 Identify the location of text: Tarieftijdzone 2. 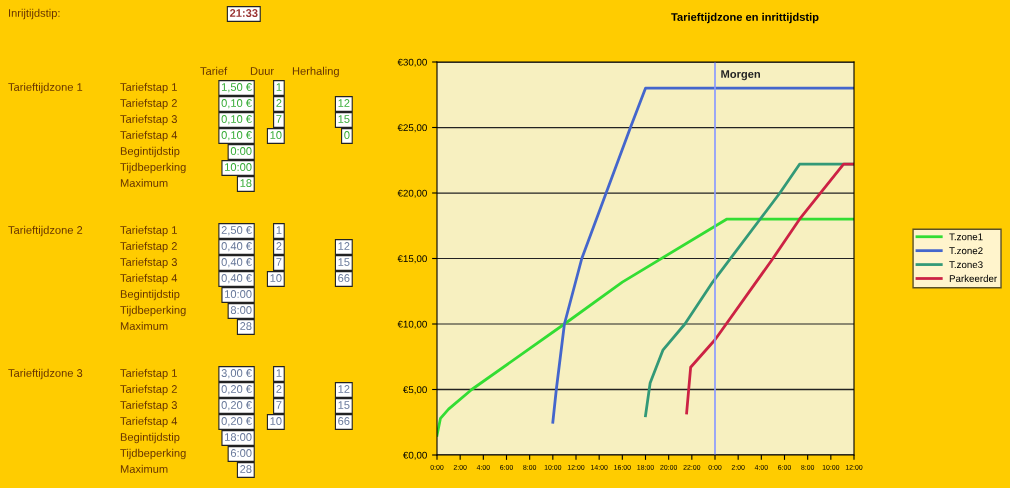
(45, 231).